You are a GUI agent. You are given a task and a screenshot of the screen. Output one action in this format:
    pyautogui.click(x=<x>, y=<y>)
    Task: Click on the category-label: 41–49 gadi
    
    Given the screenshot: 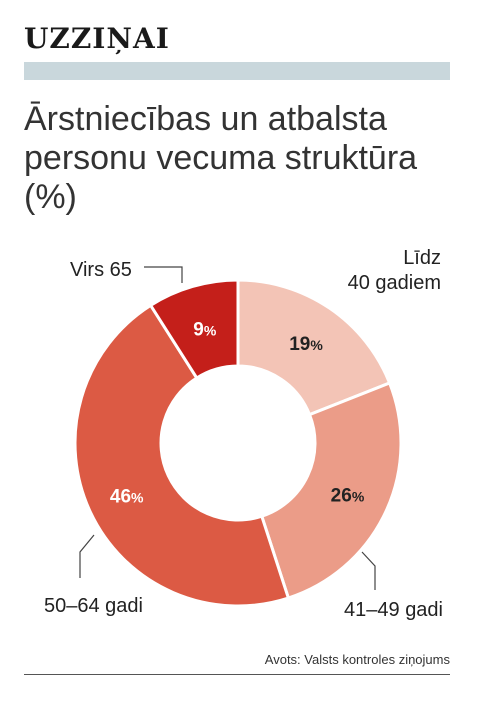 What is the action you would take?
    pyautogui.click(x=393, y=610)
    